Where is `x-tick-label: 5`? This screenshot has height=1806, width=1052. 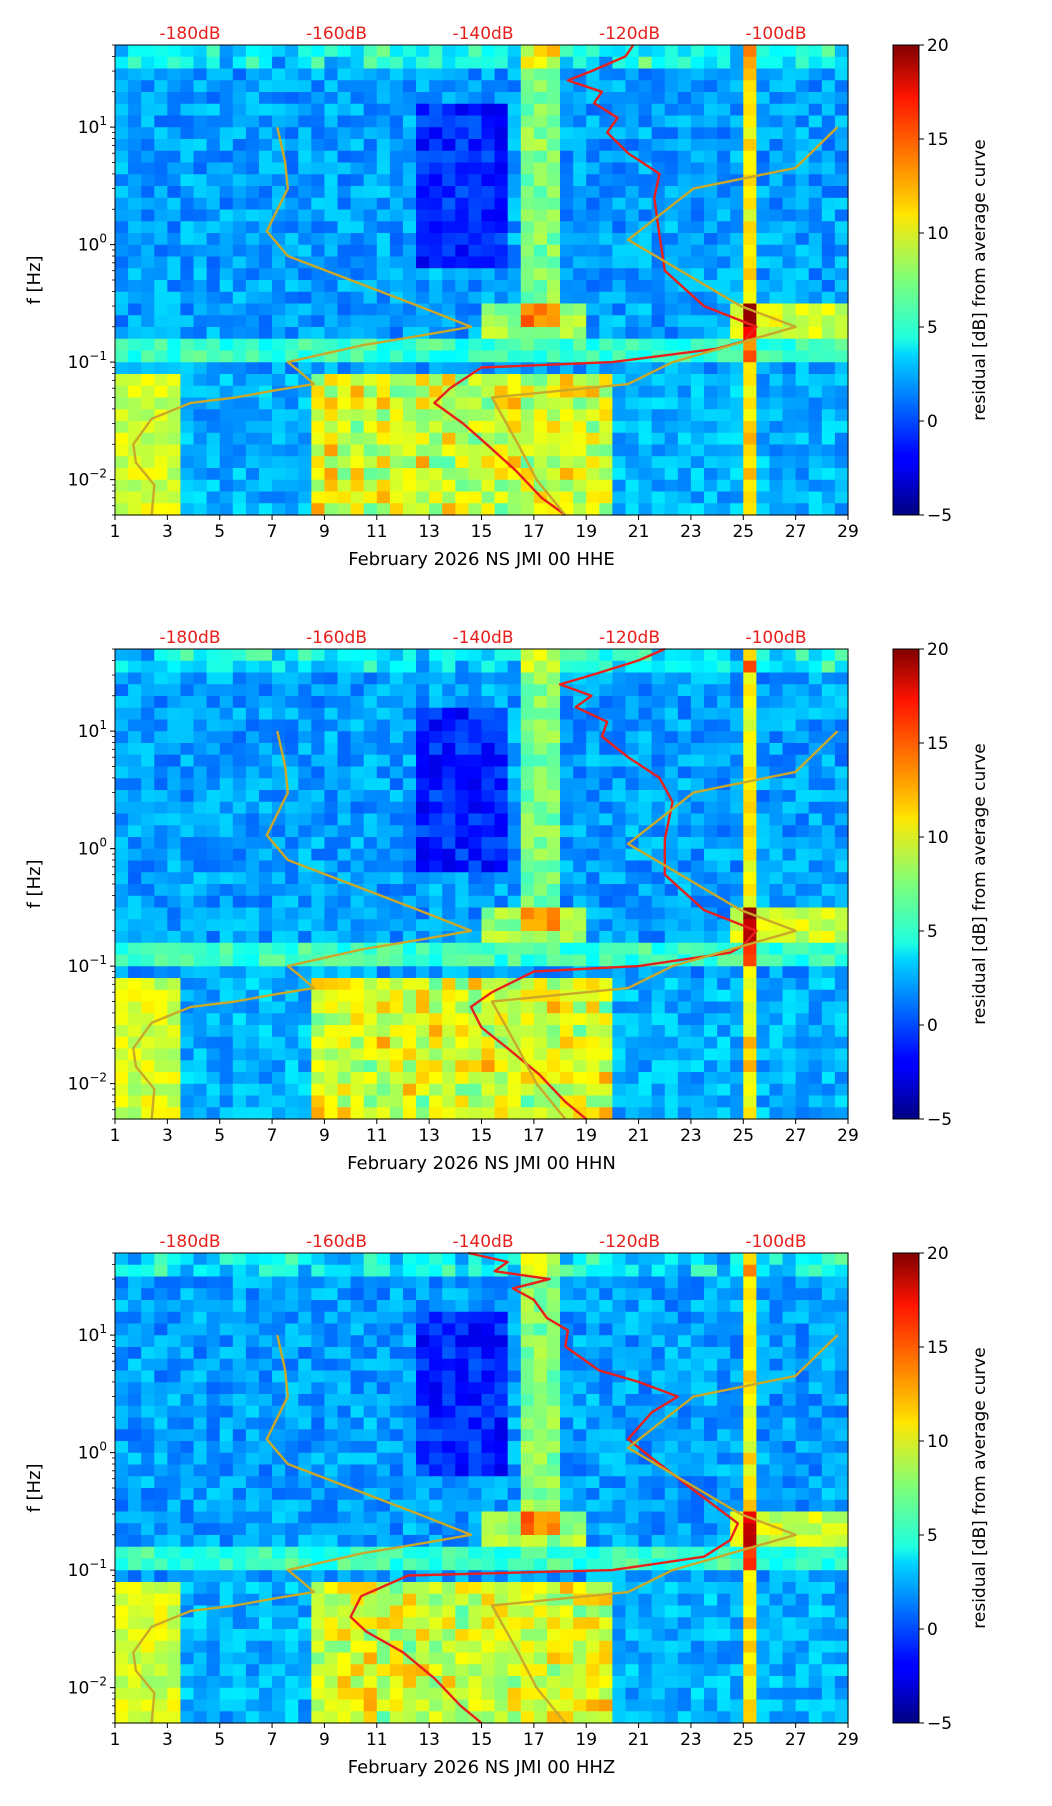
x-tick-label: 5 is located at coordinates (219, 532).